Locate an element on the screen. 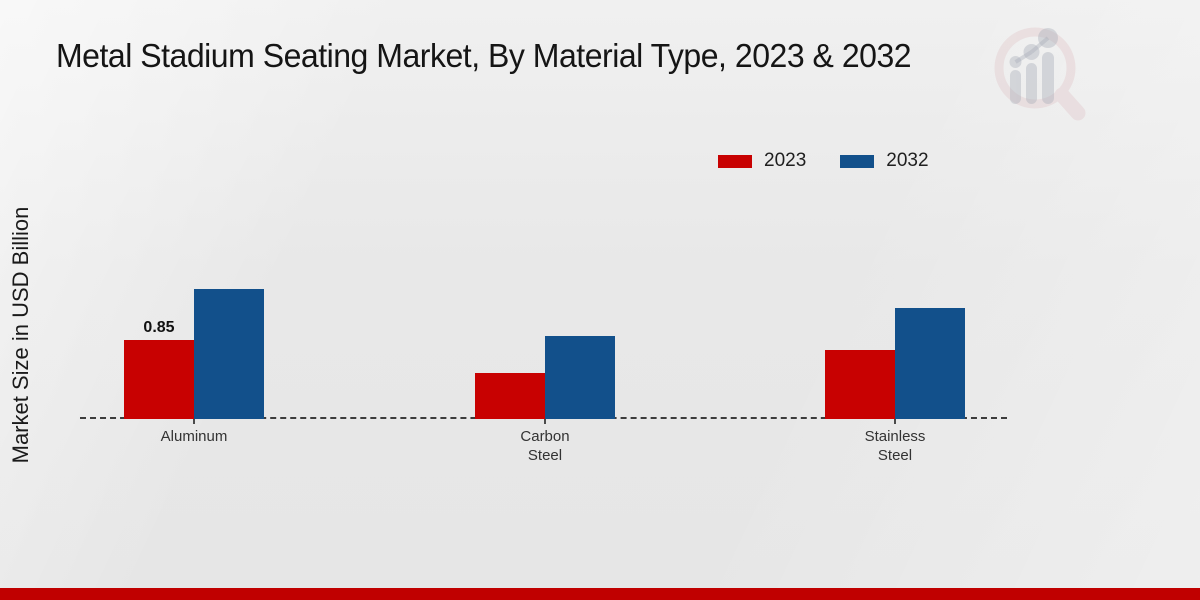  category-label-carbon-steel: Carbon Steel is located at coordinates (545, 446).